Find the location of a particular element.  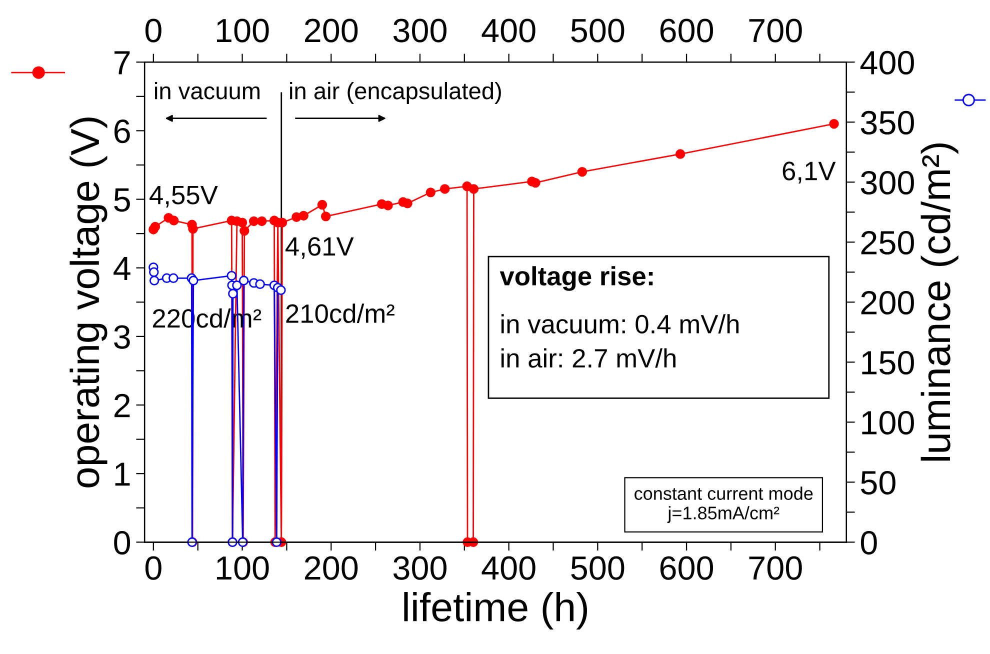

x-tick-label: 700 is located at coordinates (775, 568).